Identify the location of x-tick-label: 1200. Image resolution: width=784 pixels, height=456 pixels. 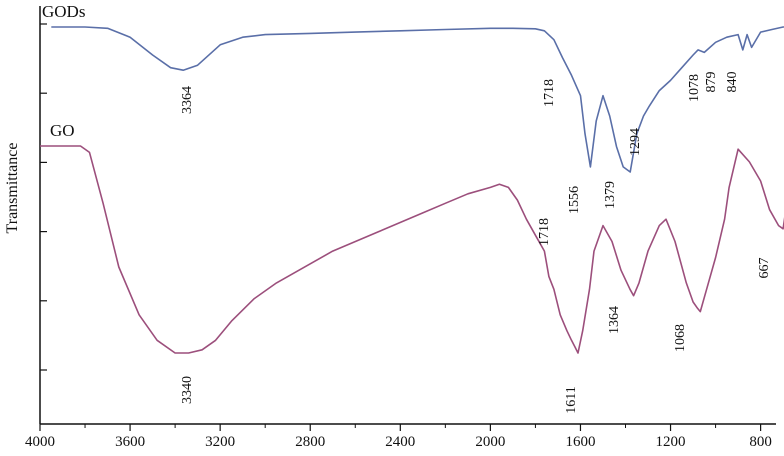
(671, 442).